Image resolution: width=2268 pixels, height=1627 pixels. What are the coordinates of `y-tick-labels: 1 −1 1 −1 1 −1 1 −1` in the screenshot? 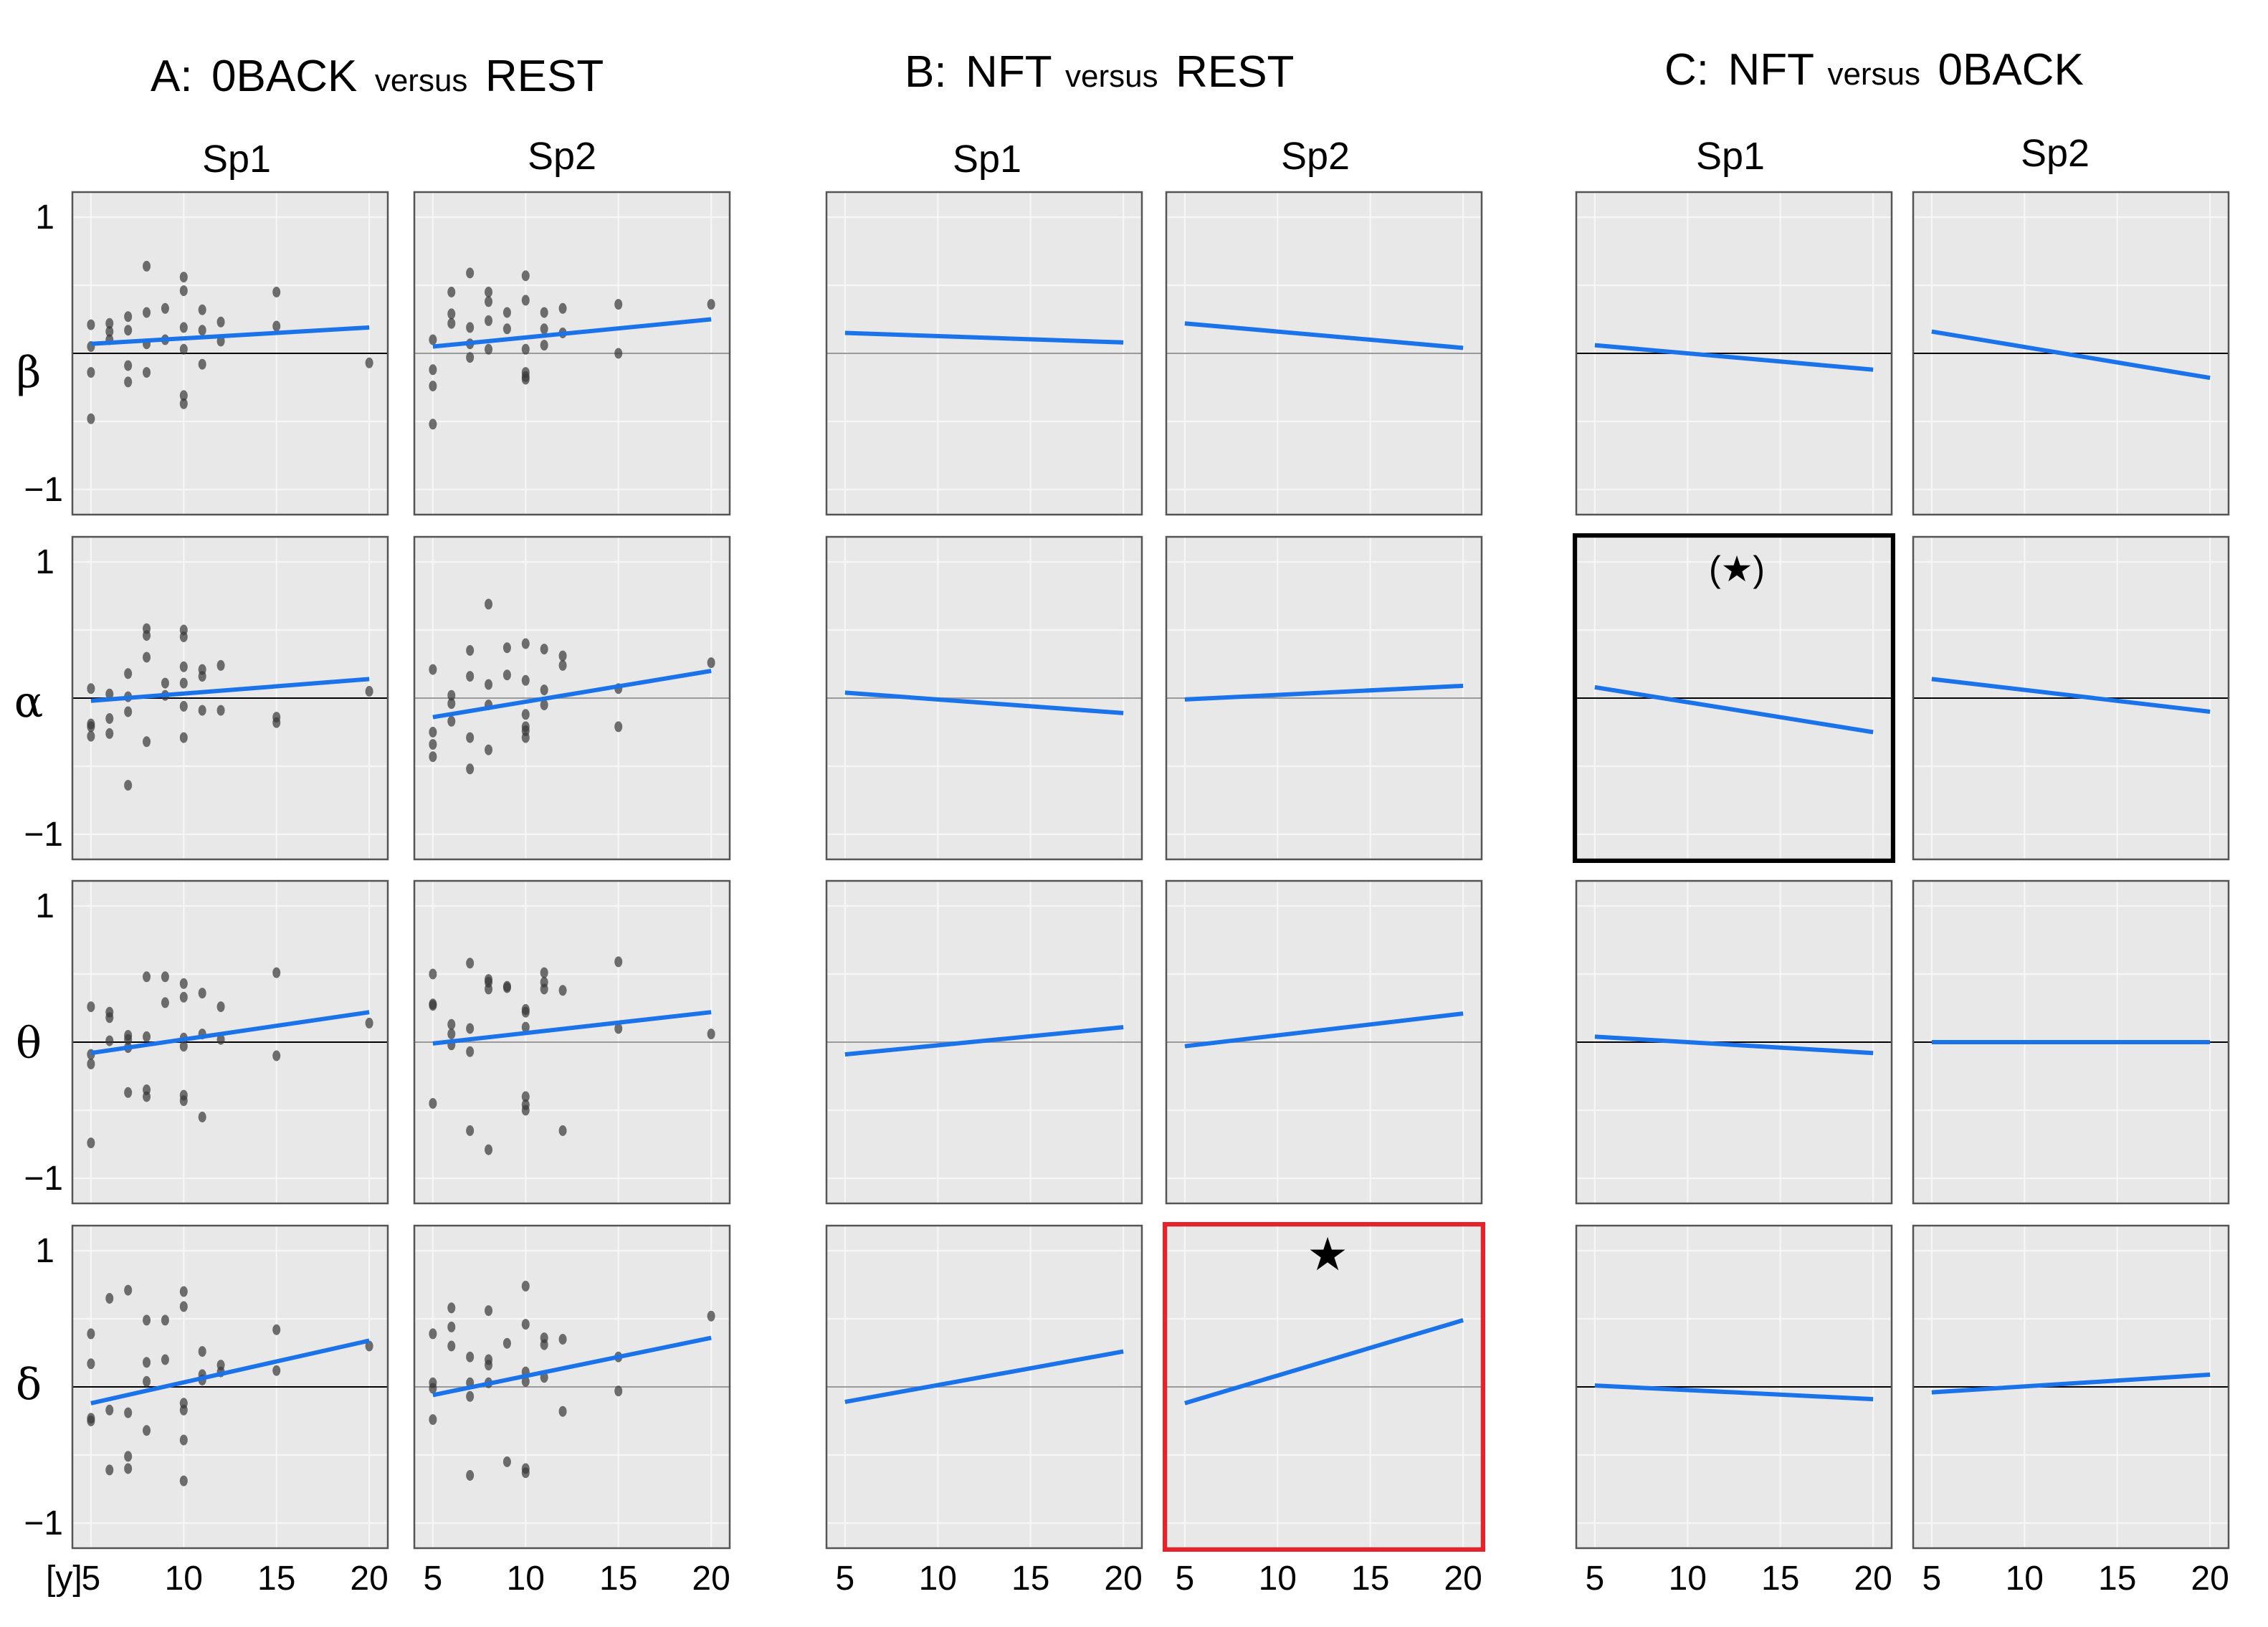 It's located at (43, 870).